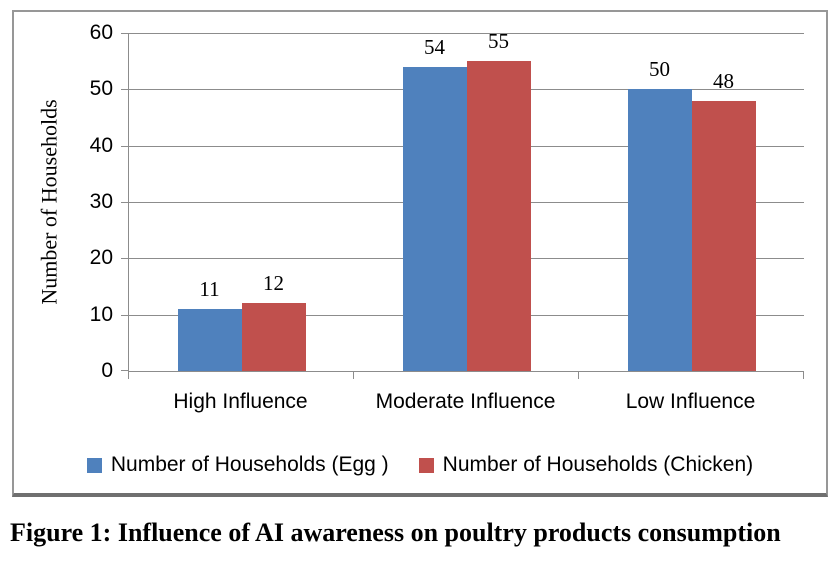  What do you see at coordinates (101, 201) in the screenshot?
I see `y-tick-label: 30` at bounding box center [101, 201].